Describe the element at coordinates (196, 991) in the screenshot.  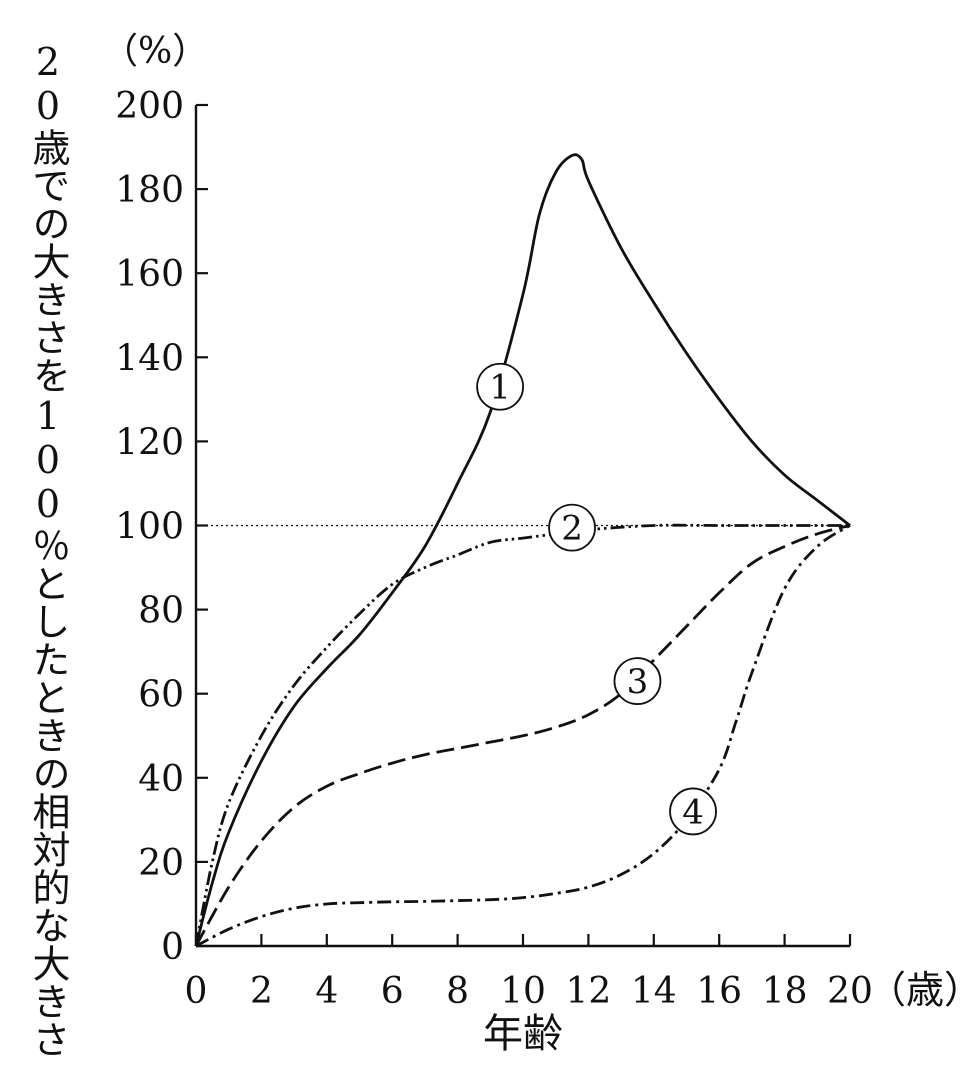
I see `x-tick-label: 0` at that location.